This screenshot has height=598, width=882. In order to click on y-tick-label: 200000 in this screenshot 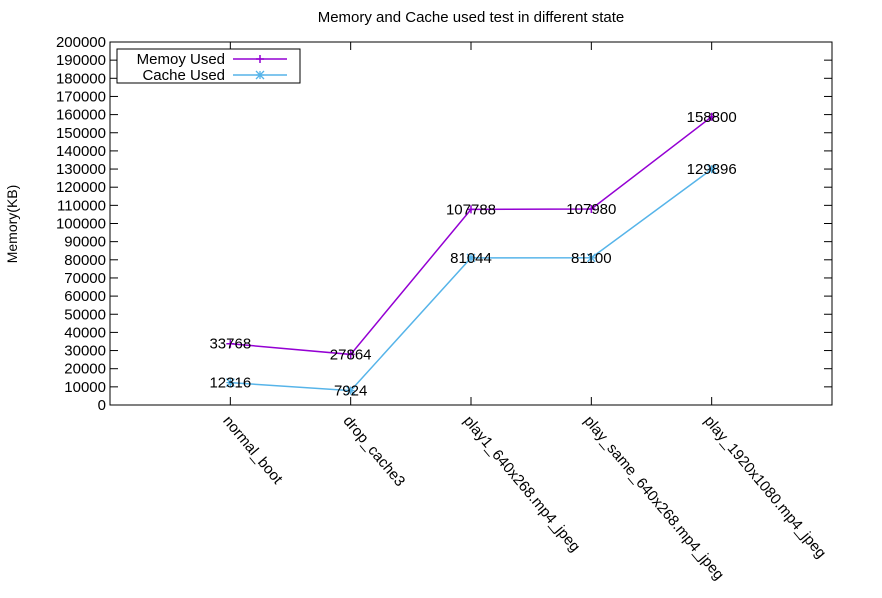, I will do `click(81, 42)`.